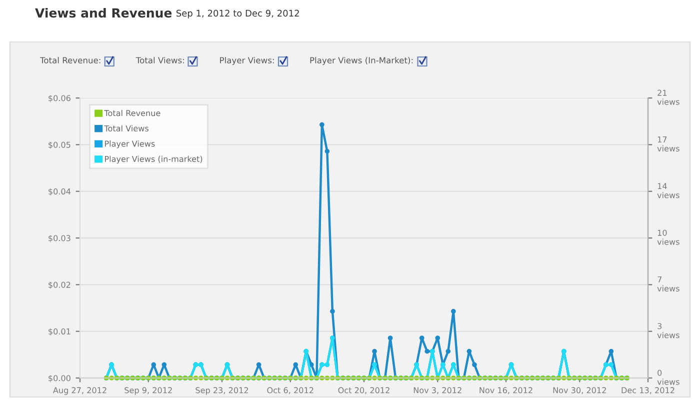 This screenshot has height=401, width=700. What do you see at coordinates (438, 390) in the screenshot?
I see `x-tick-label: Nov 3, 2012` at bounding box center [438, 390].